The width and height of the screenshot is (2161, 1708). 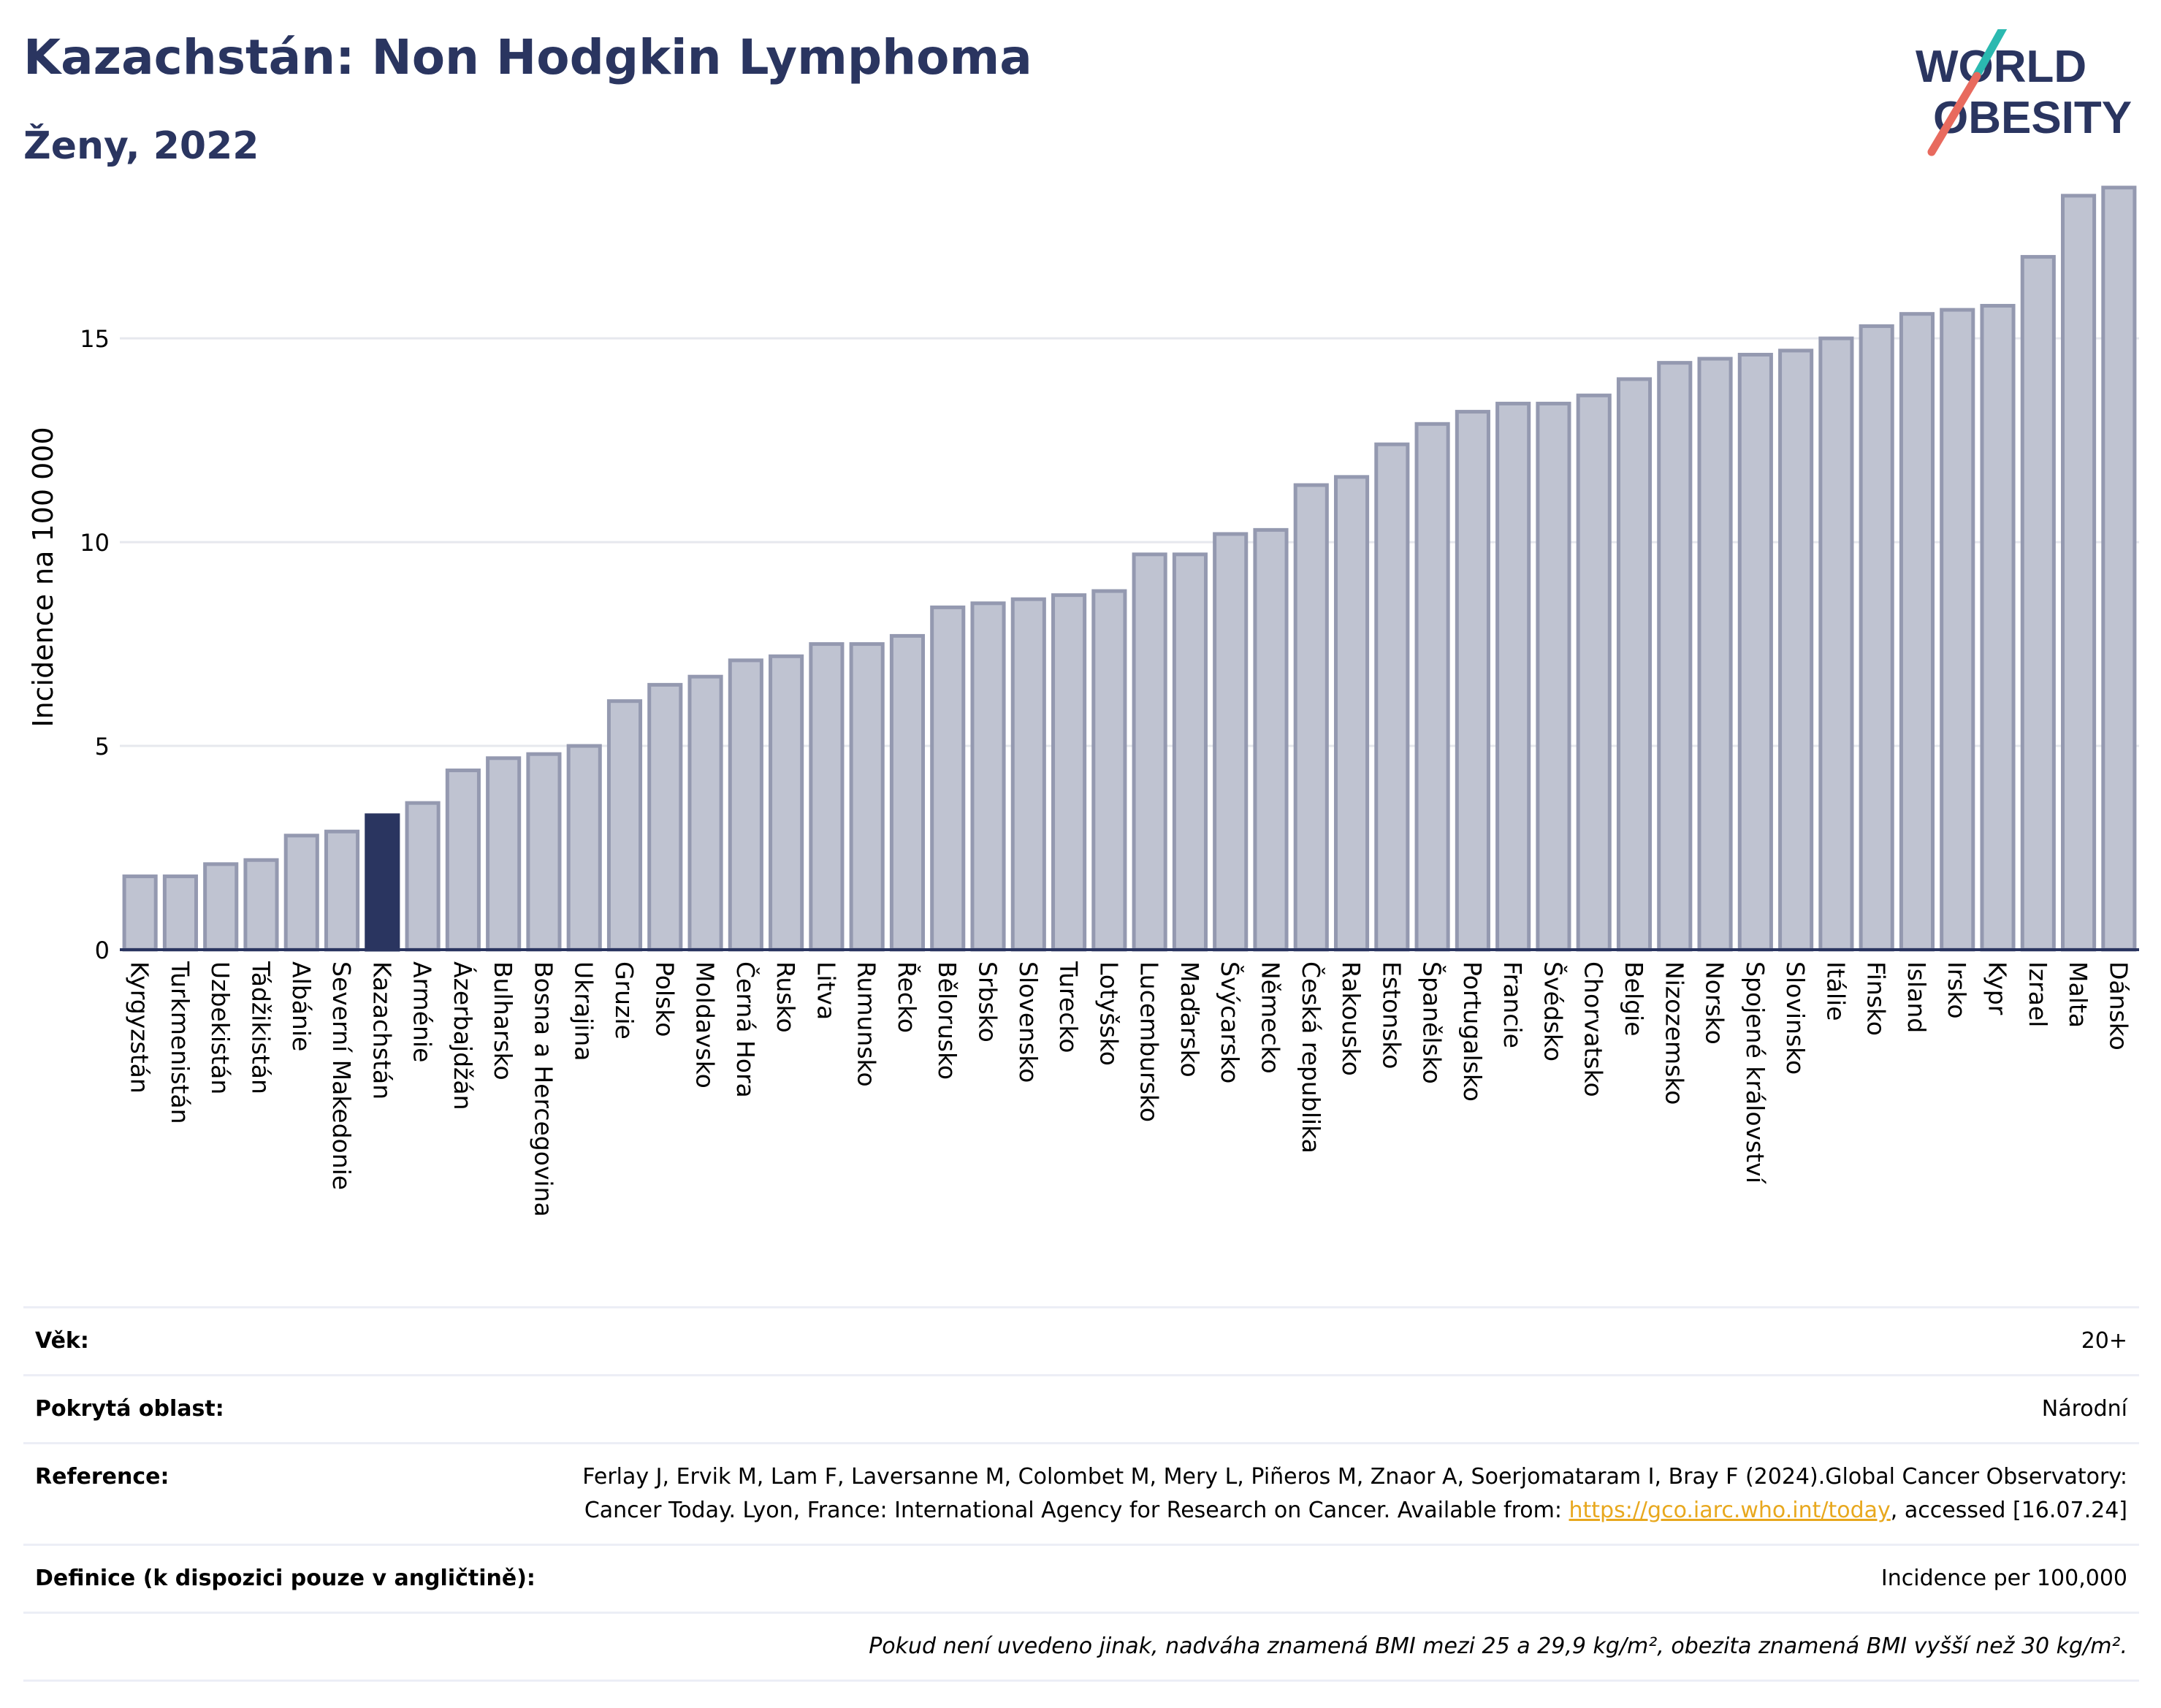 I want to click on info-value: Národní, so click(x=2084, y=1409).